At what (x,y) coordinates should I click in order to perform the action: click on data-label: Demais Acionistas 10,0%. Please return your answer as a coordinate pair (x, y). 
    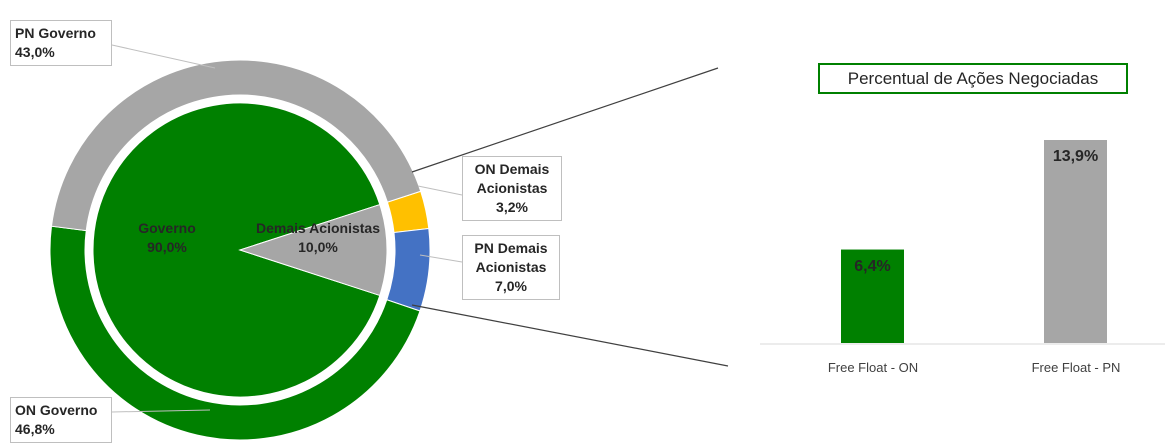
    Looking at the image, I should click on (318, 238).